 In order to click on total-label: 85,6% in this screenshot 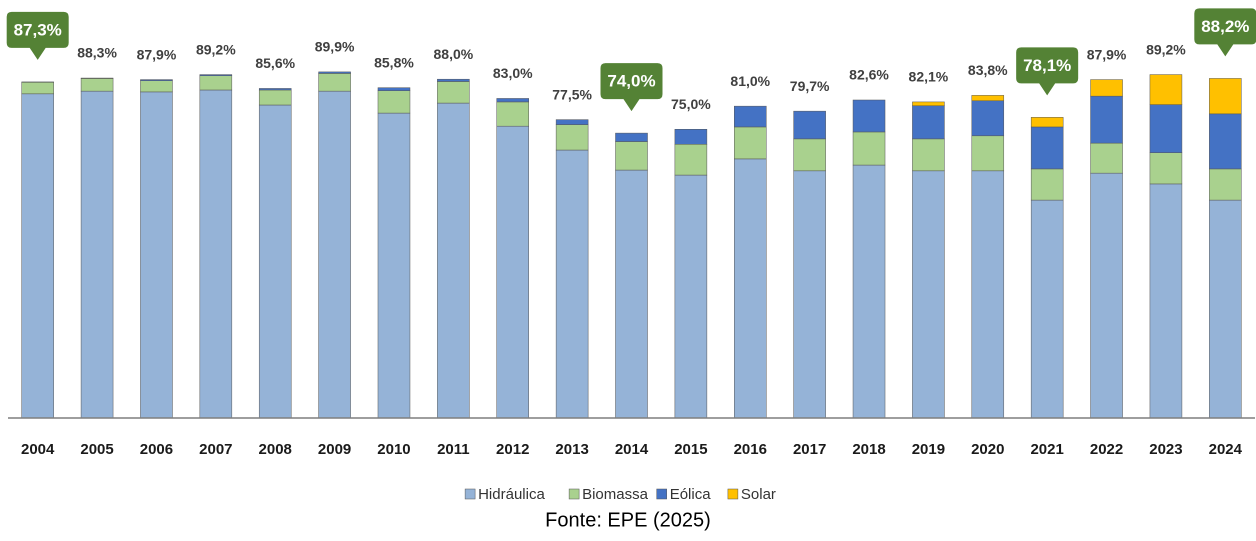, I will do `click(275, 63)`.